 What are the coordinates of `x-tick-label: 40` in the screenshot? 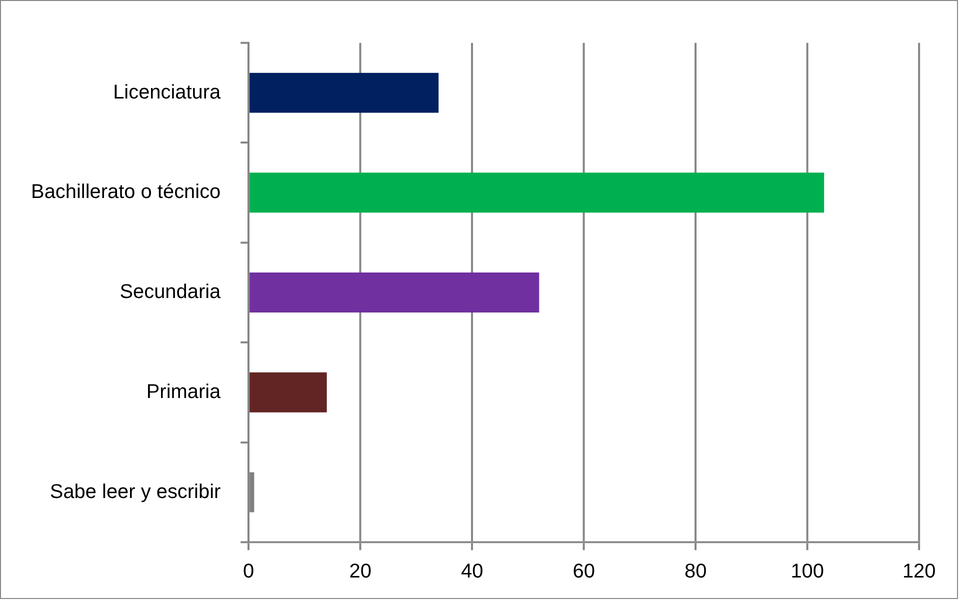 It's located at (472, 571).